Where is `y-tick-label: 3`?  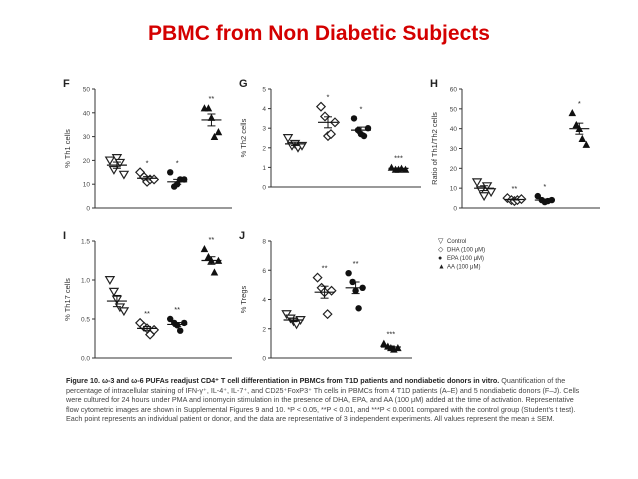
y-tick-label: 3 is located at coordinates (264, 129).